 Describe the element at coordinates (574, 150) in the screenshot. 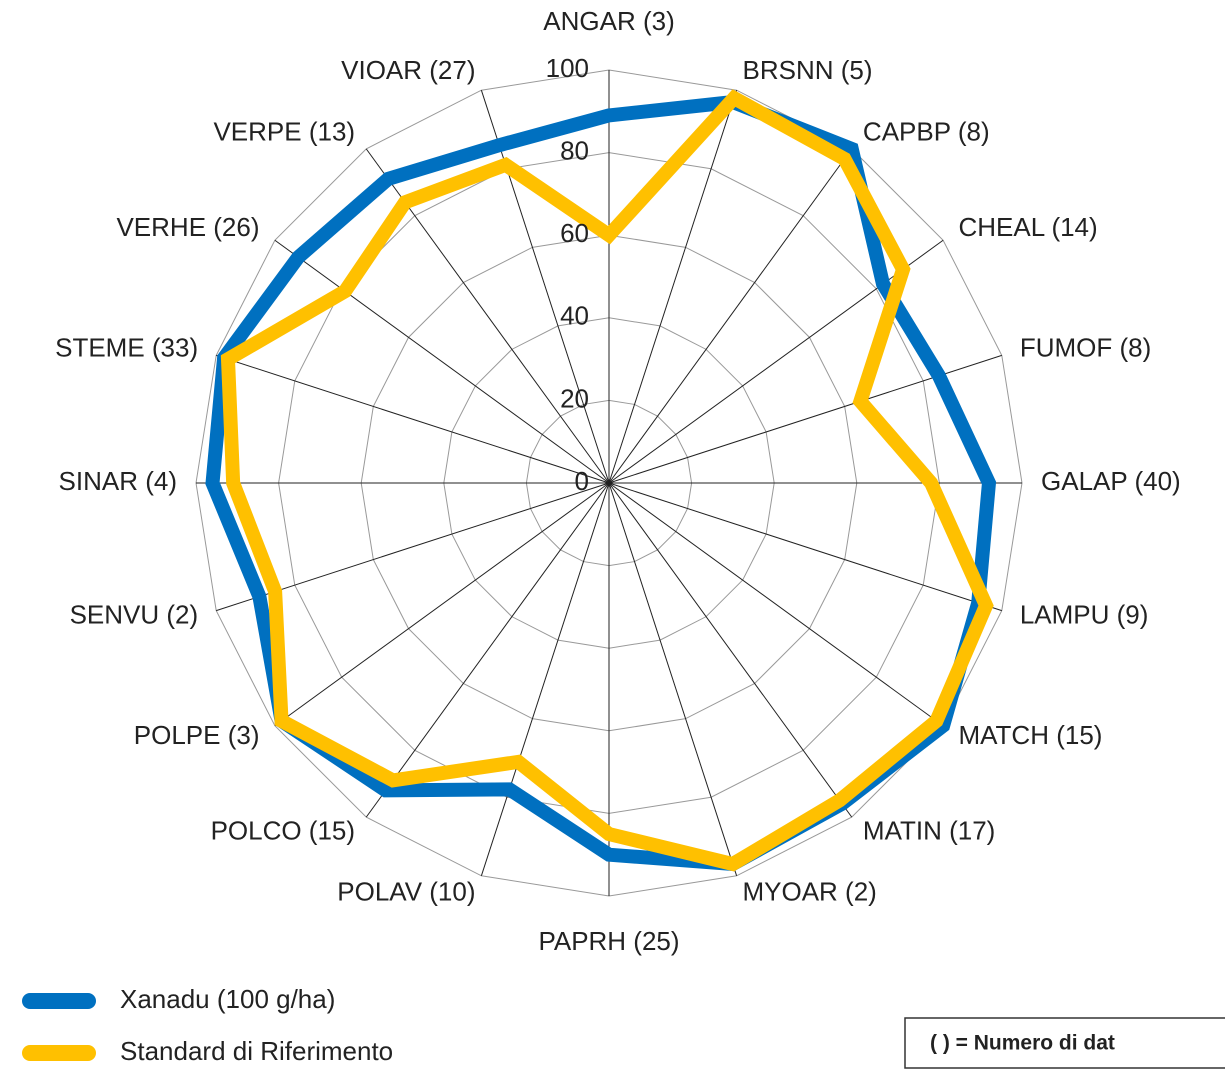

I see `tick-label: 80` at that location.